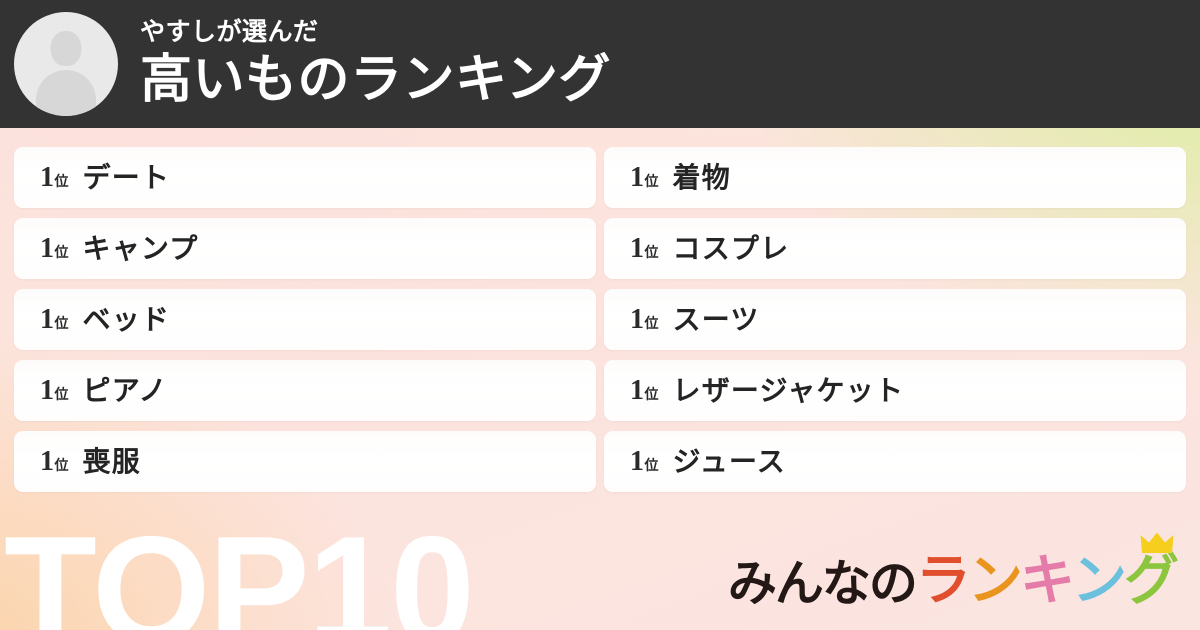 This screenshot has width=1200, height=630. Describe the element at coordinates (788, 390) in the screenshot. I see `list-item-label: レザージャケット` at that location.